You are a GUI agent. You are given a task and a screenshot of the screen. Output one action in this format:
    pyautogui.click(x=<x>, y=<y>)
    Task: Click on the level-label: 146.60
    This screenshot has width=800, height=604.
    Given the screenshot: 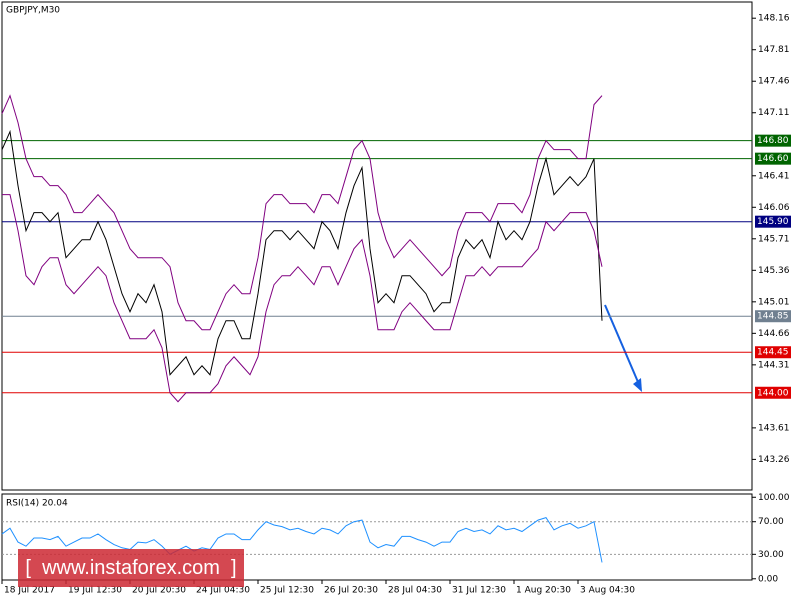 What is the action you would take?
    pyautogui.click(x=773, y=159)
    